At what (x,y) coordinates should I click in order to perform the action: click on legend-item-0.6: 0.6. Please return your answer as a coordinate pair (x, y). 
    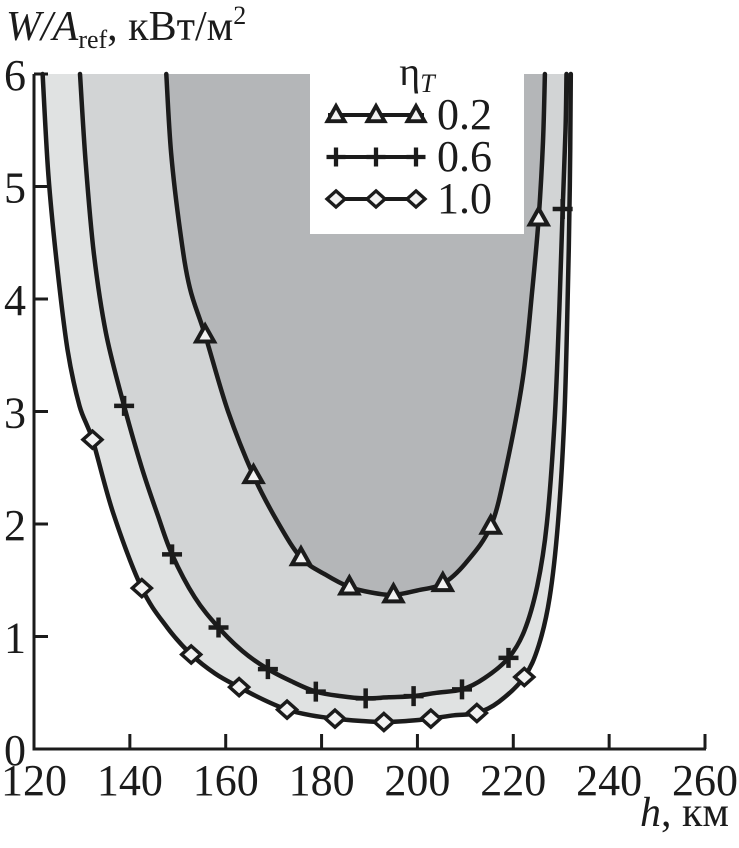
    Looking at the image, I should click on (417, 156).